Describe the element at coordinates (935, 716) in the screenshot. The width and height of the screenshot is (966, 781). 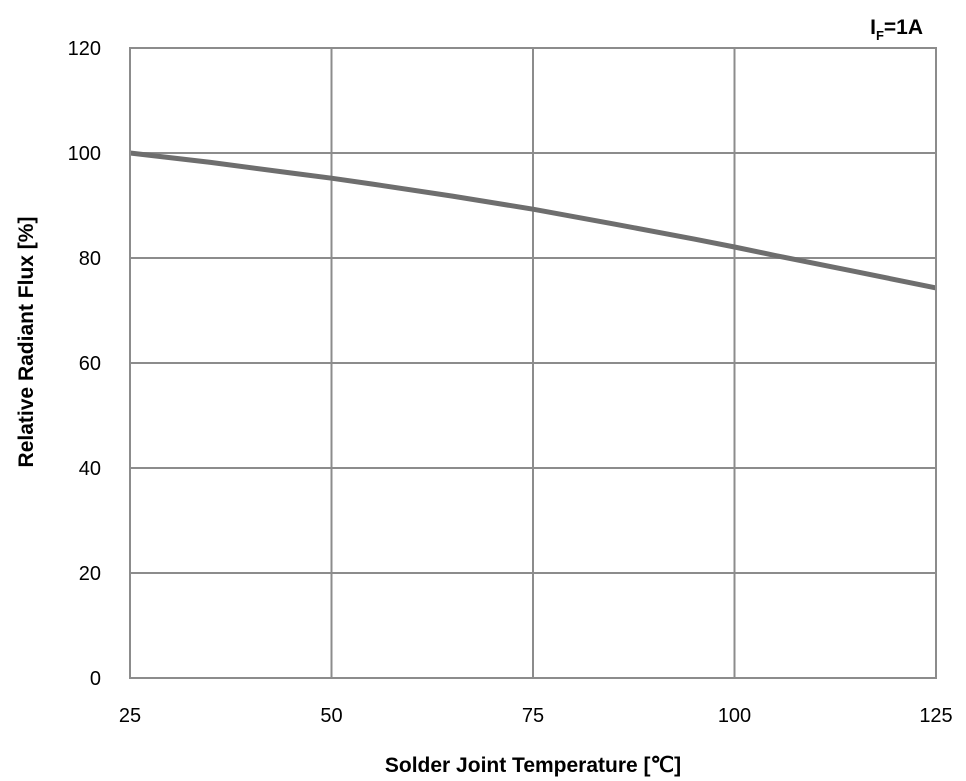
I see `x-tick-label: 125` at that location.